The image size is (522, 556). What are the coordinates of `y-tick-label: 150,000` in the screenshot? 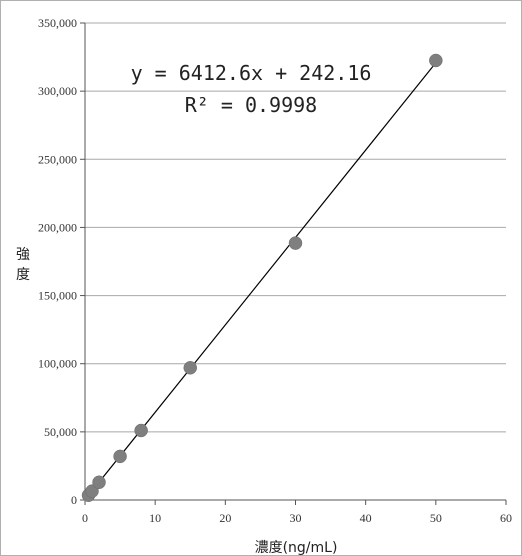 It's located at (57, 296).